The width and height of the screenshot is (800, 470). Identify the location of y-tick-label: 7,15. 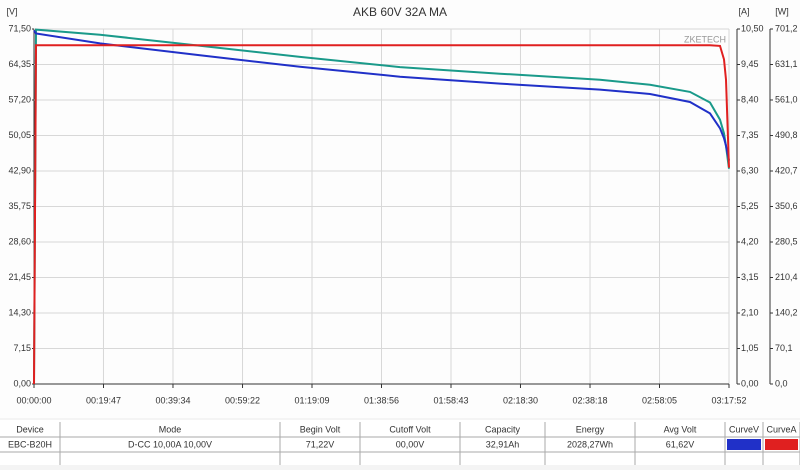
(22, 348).